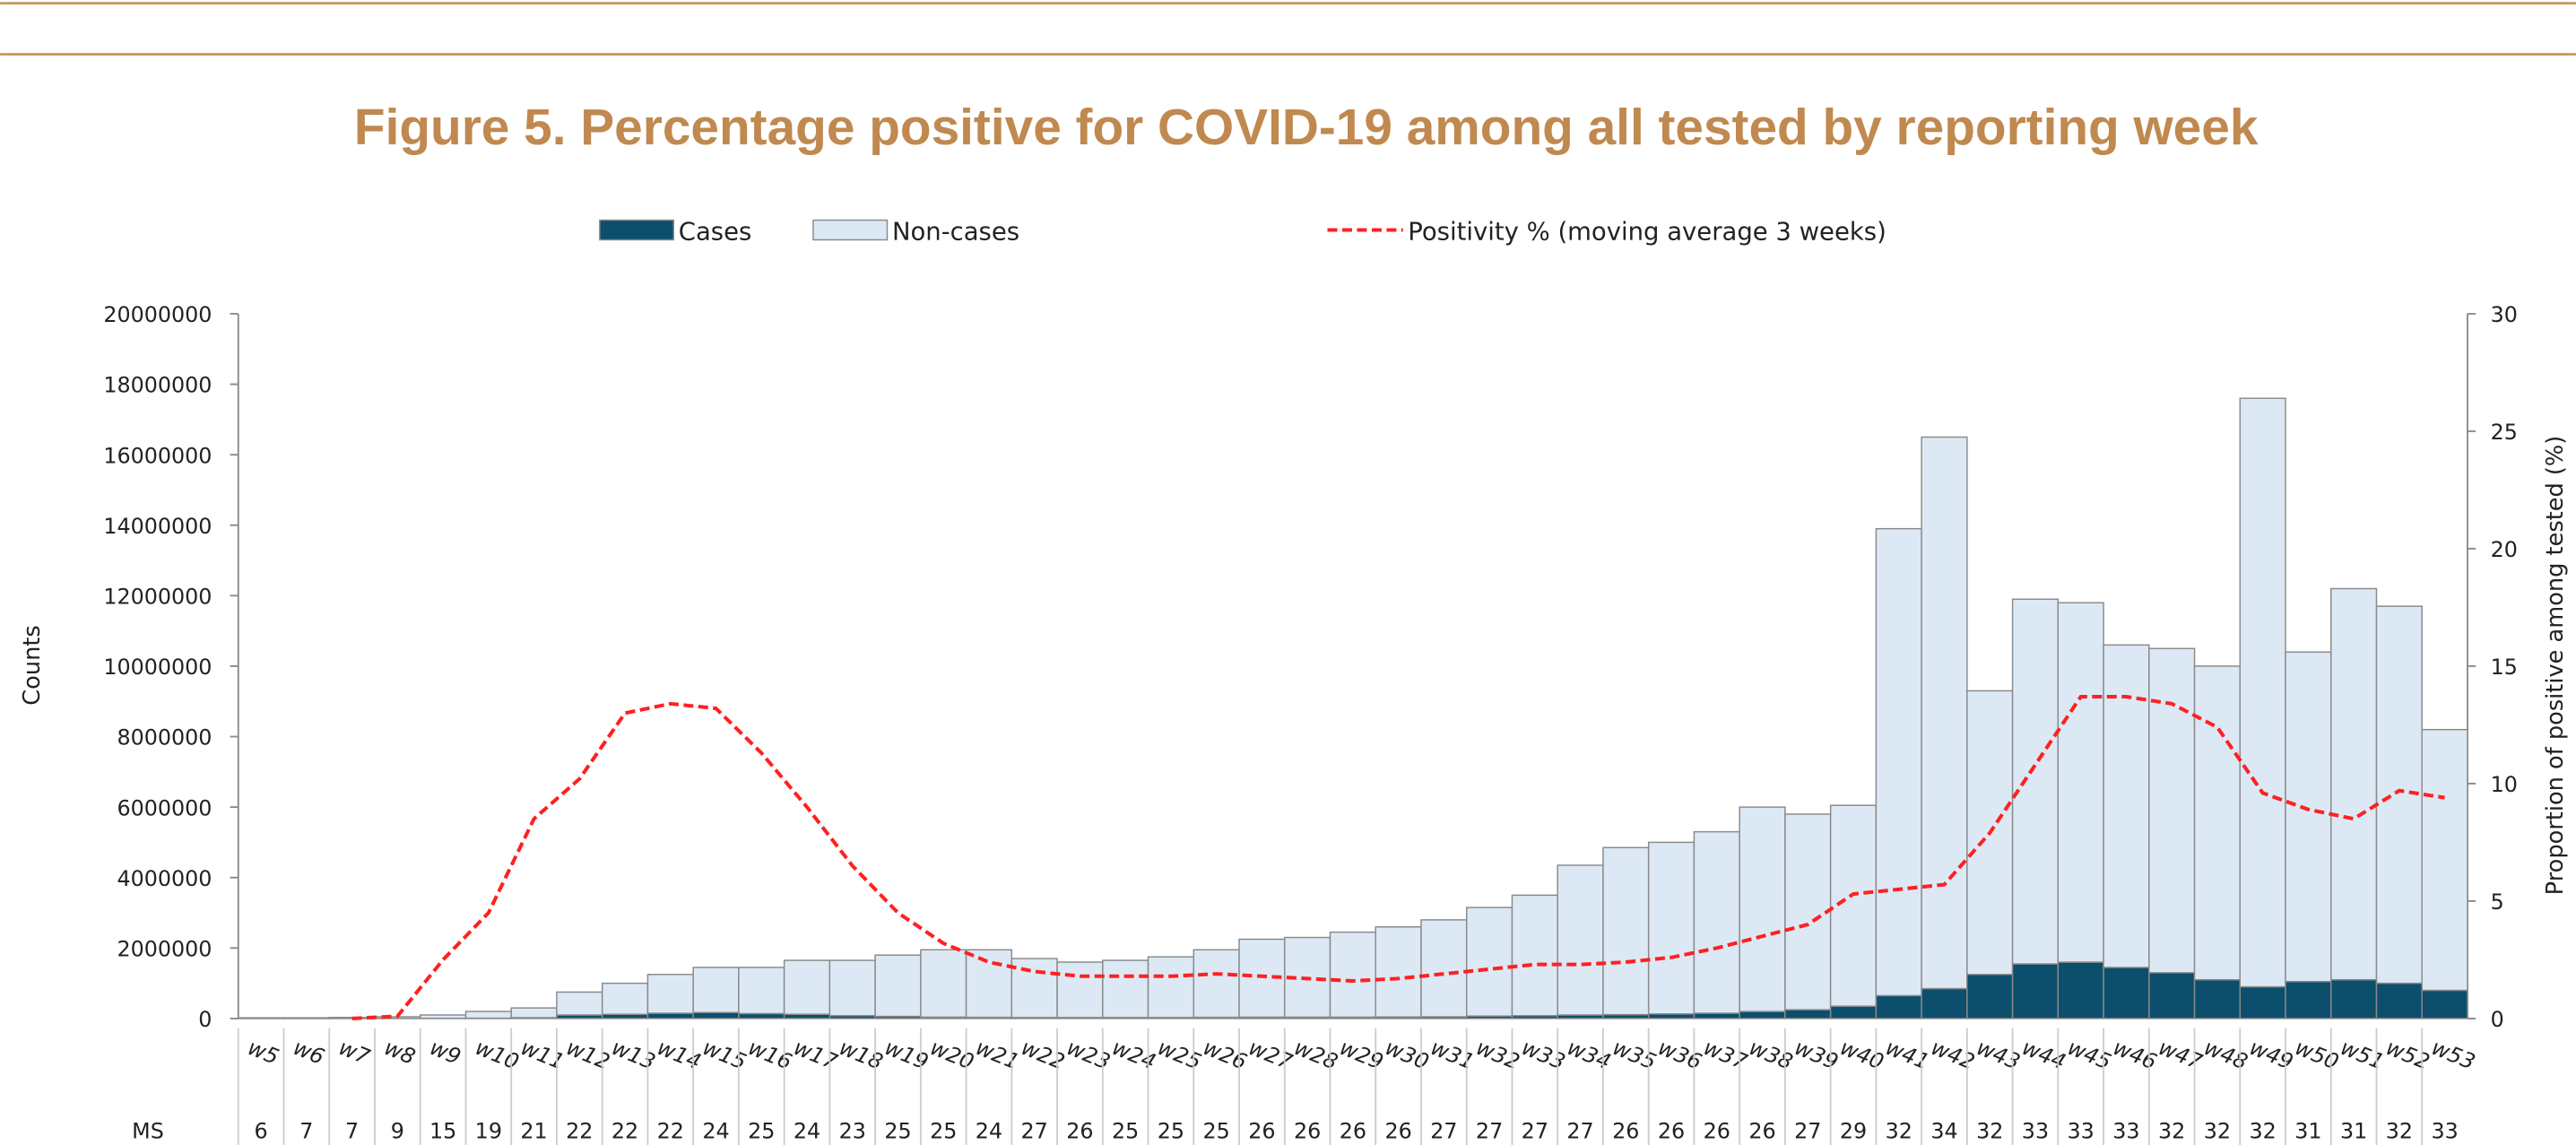 The height and width of the screenshot is (1145, 2576). What do you see at coordinates (624, 1131) in the screenshot?
I see `ms-value: 22` at bounding box center [624, 1131].